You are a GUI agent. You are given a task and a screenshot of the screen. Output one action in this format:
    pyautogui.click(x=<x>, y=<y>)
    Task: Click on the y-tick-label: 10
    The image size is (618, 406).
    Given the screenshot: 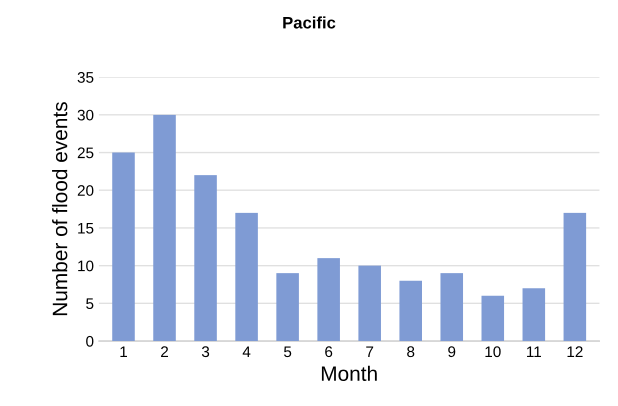 What is the action you would take?
    pyautogui.click(x=86, y=266)
    